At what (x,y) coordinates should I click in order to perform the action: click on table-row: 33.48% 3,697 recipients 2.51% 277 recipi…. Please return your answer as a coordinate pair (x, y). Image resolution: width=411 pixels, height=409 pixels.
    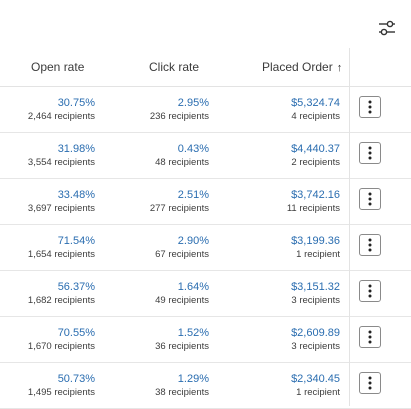
    Looking at the image, I should click on (205, 202).